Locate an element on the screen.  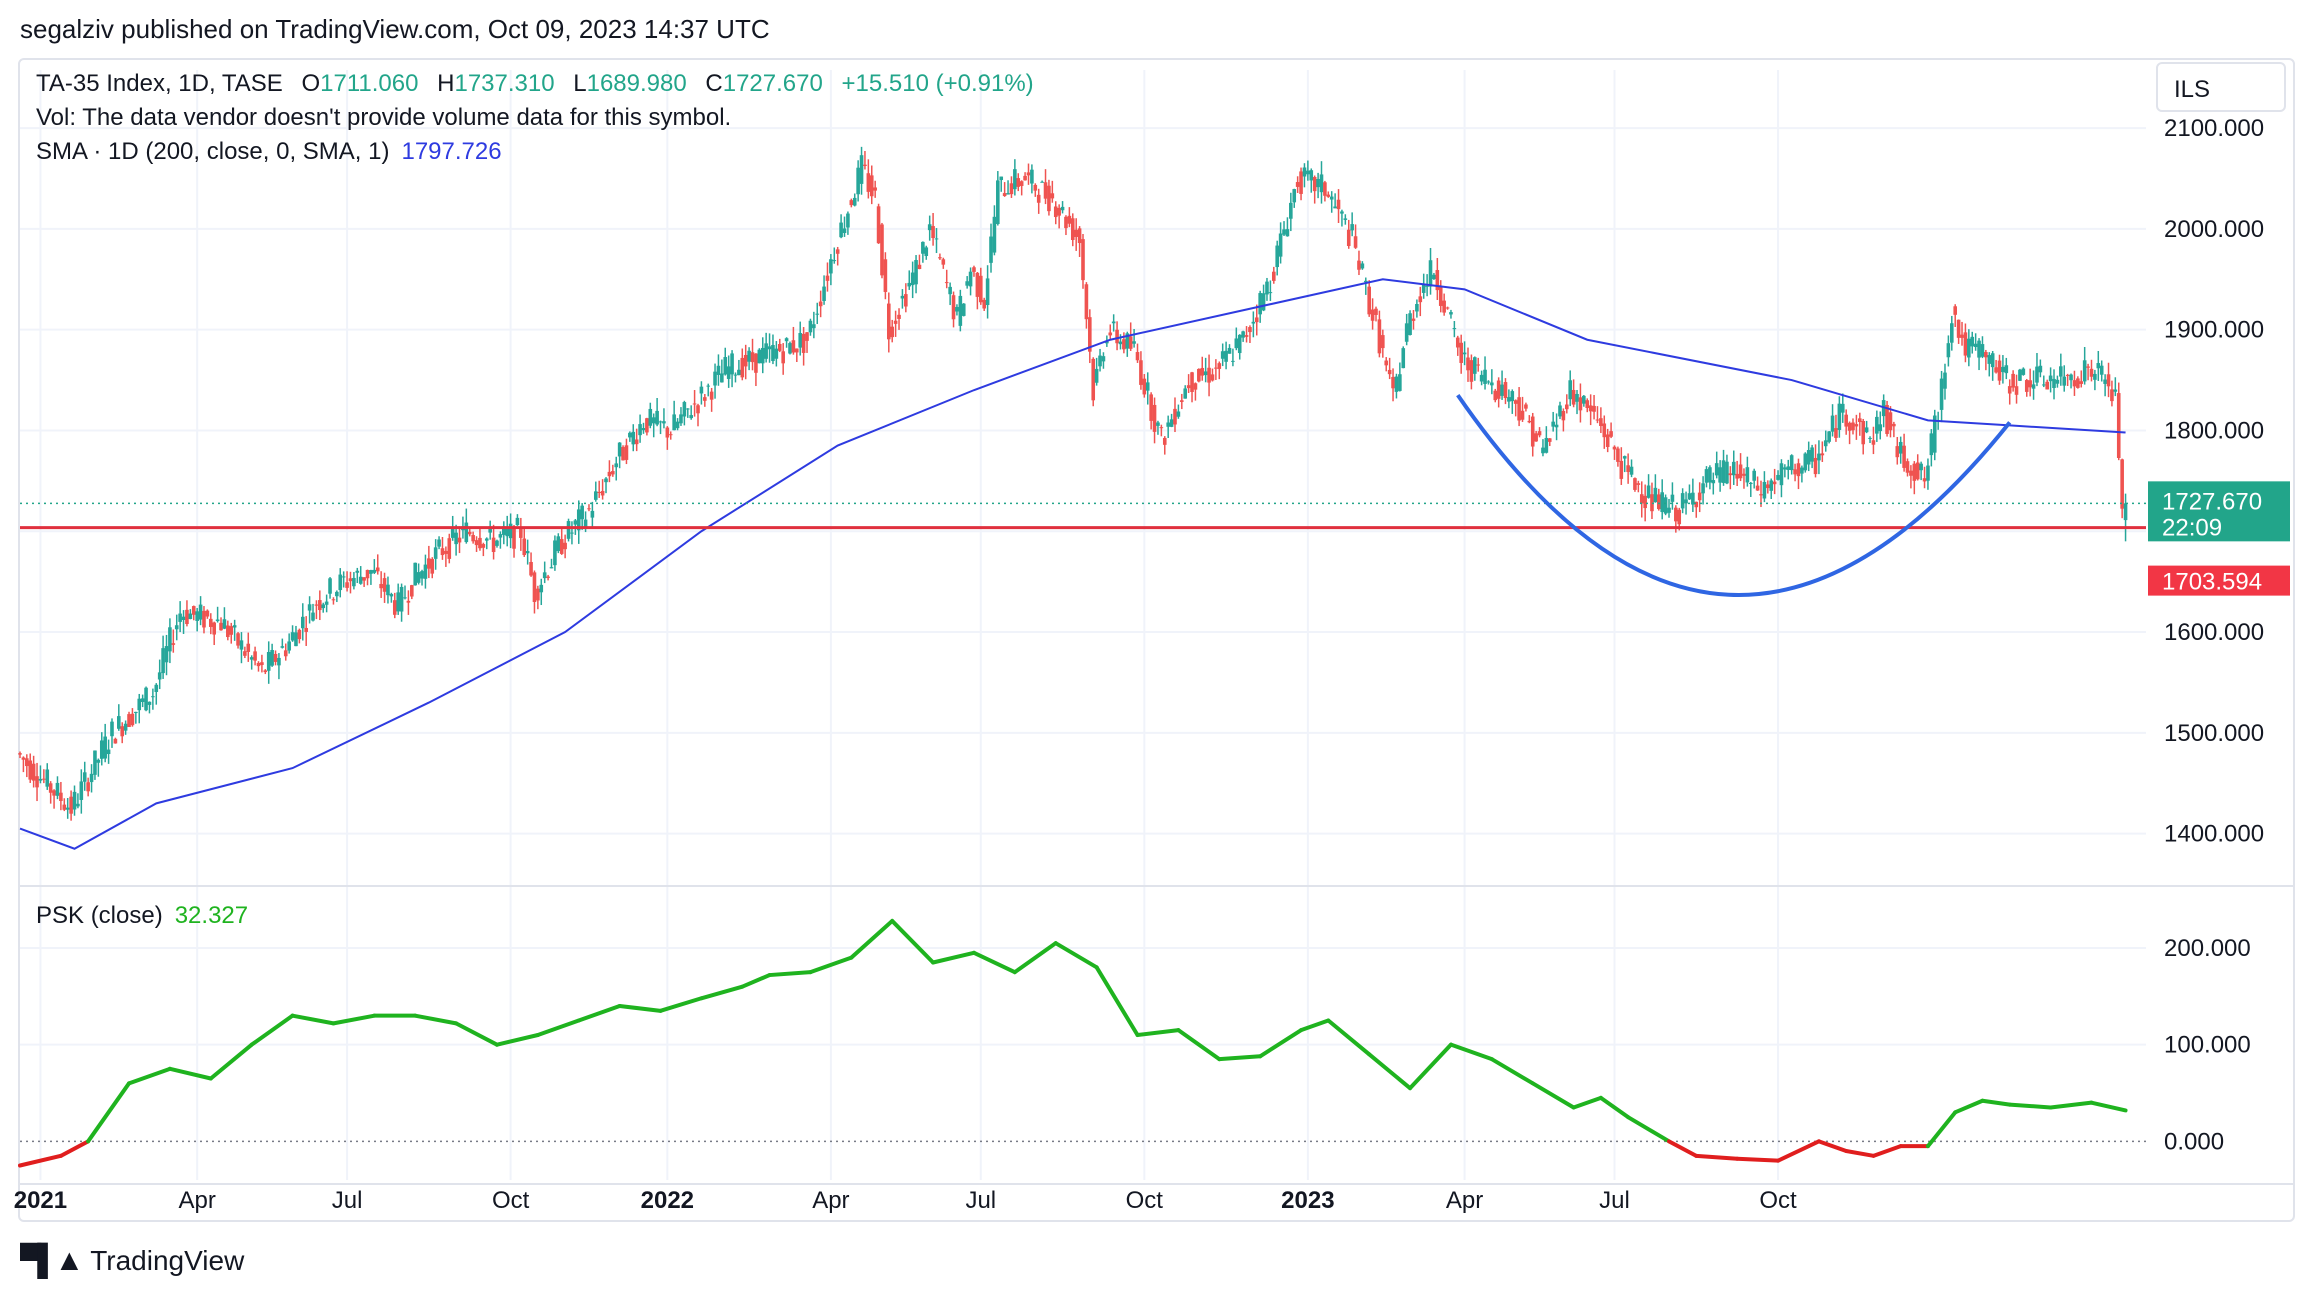
bar-countdown-label: 22:09 is located at coordinates (2192, 527).